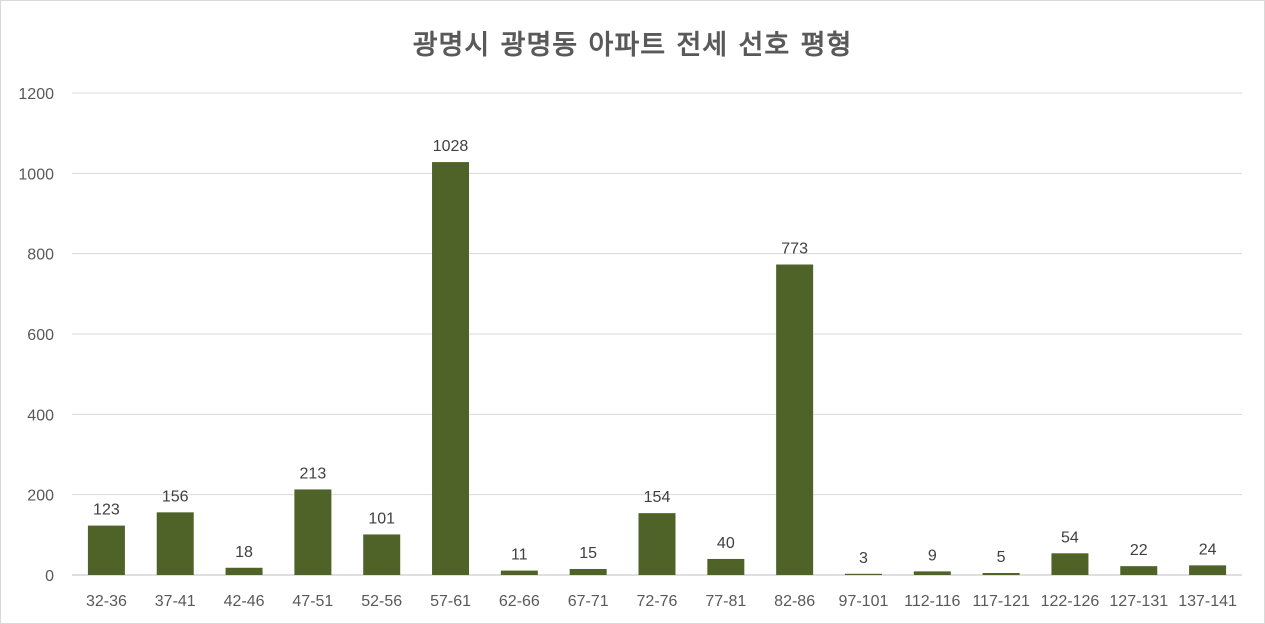 The height and width of the screenshot is (624, 1265). Describe the element at coordinates (36, 94) in the screenshot. I see `y-tick-label: 1200` at that location.